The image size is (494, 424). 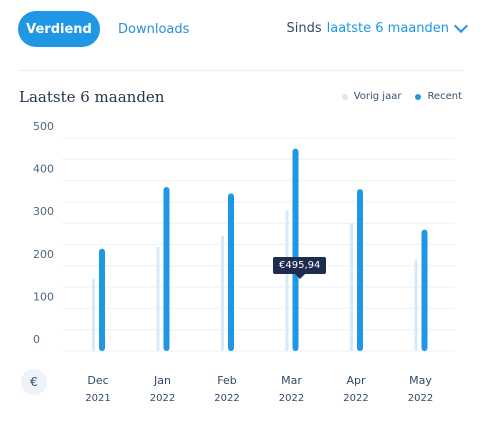 What do you see at coordinates (241, 70) in the screenshot?
I see `divider` at bounding box center [241, 70].